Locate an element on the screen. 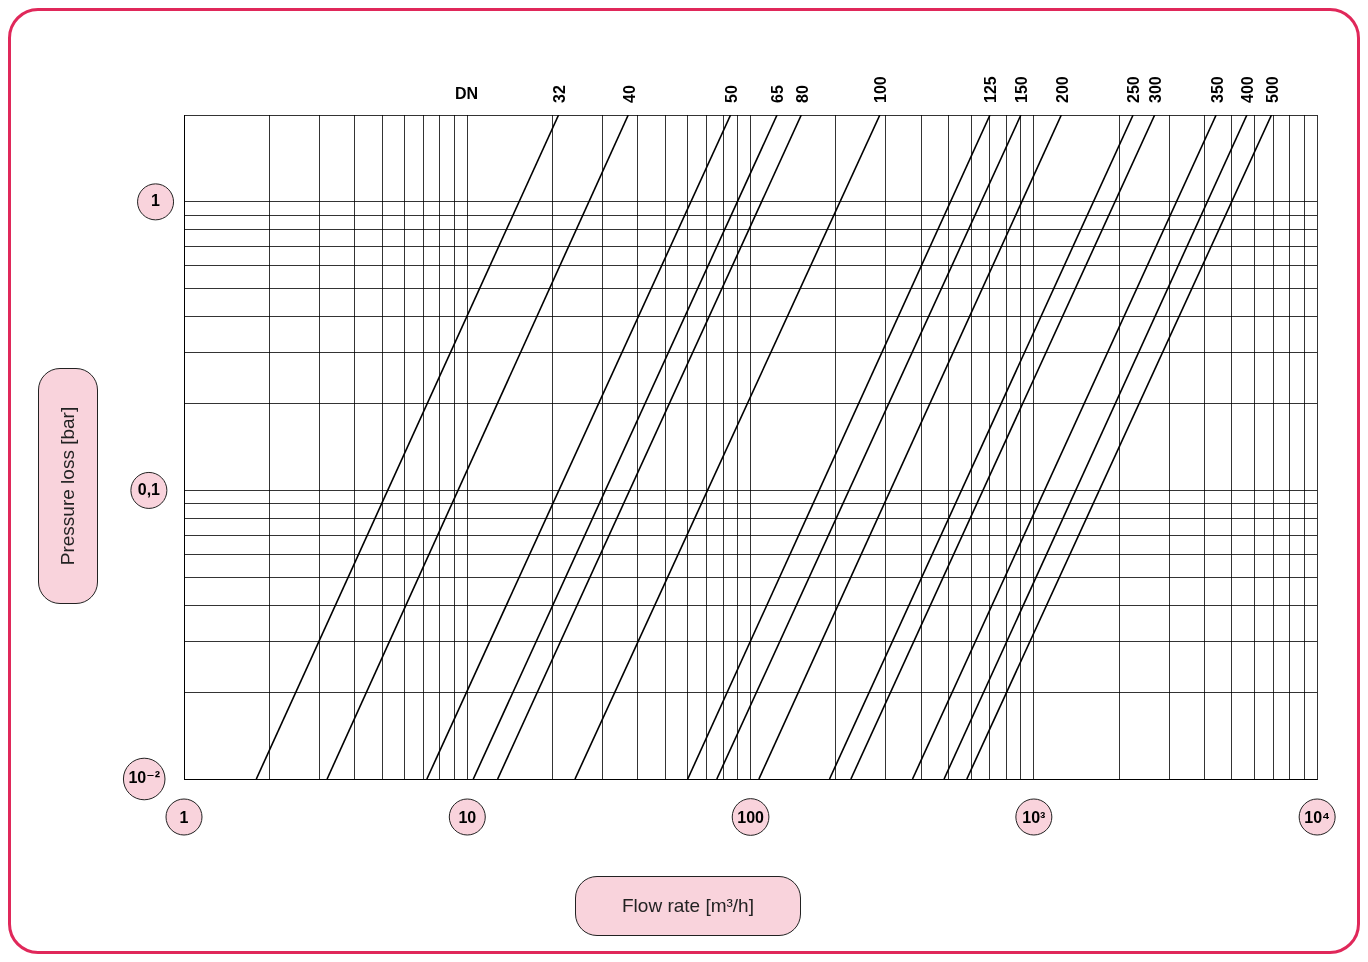 Image resolution: width=1368 pixels, height=962 pixels. text: 40 is located at coordinates (629, 94).